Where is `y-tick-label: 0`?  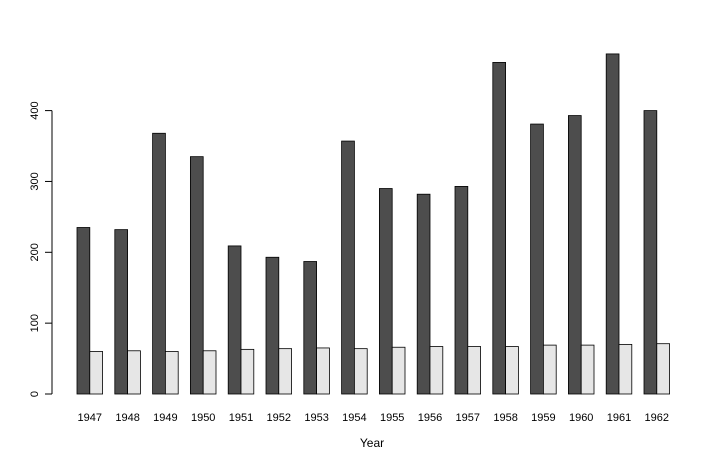 y-tick-label: 0 is located at coordinates (35, 394).